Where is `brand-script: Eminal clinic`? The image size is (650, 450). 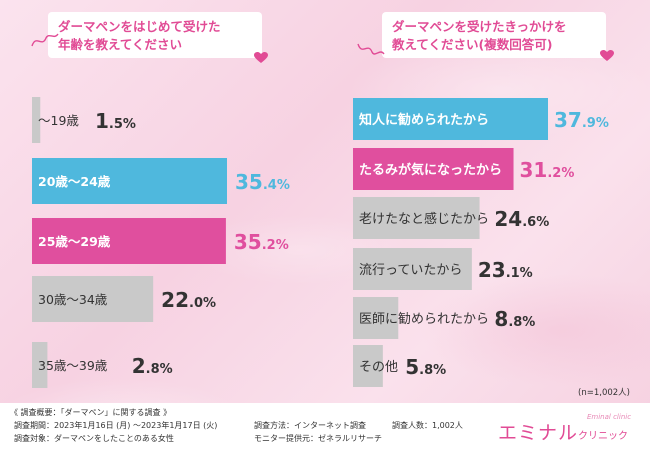 brand-script: Eminal clinic is located at coordinates (609, 417).